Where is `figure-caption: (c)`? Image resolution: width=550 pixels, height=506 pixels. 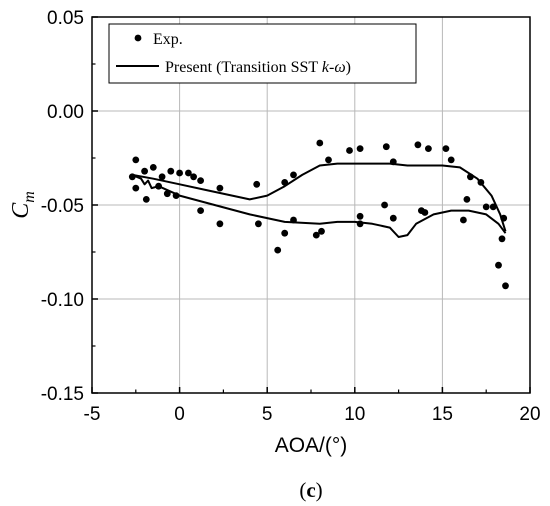
figure-caption: (c) is located at coordinates (310, 490).